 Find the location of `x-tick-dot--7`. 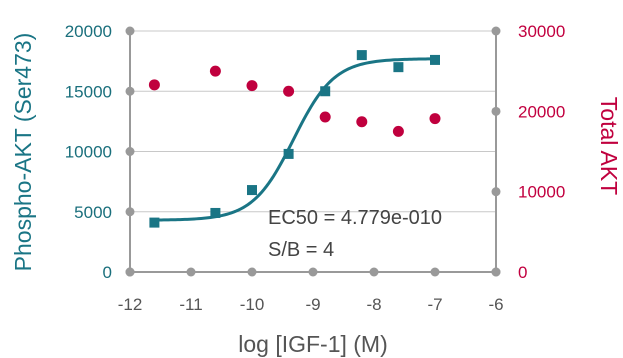

x-tick-dot--7 is located at coordinates (435, 272).